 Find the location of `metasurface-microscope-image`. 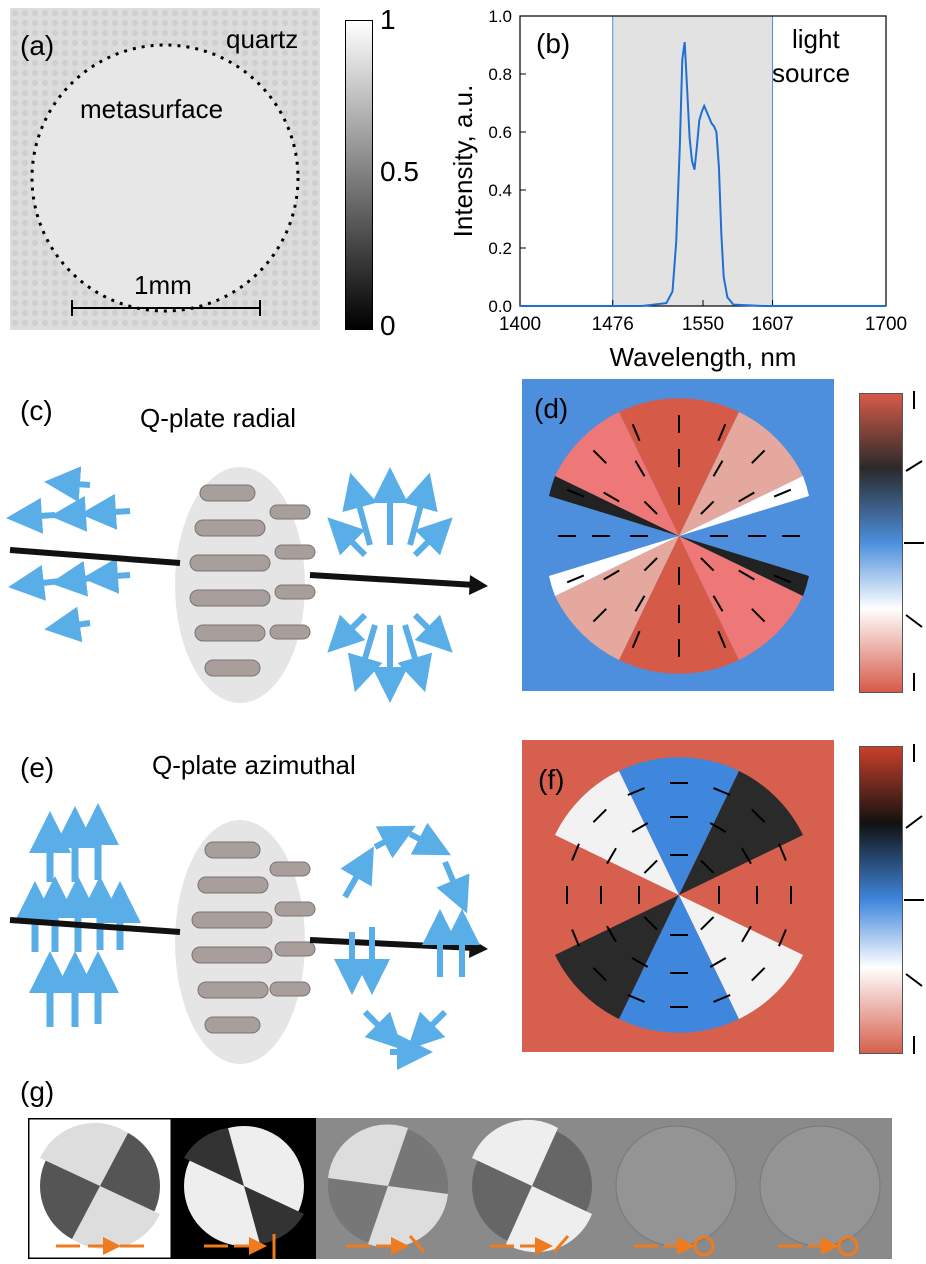

metasurface-microscope-image is located at coordinates (165, 169).